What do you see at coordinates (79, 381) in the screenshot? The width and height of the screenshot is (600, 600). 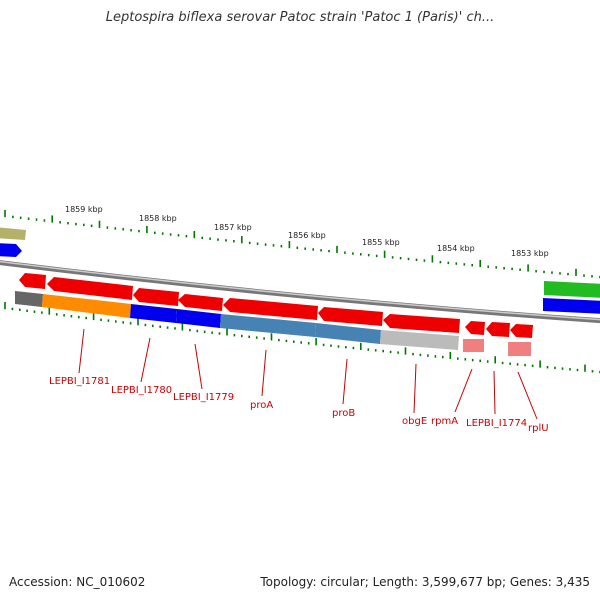 I see `gene-label: LEPBI_I1781` at bounding box center [79, 381].